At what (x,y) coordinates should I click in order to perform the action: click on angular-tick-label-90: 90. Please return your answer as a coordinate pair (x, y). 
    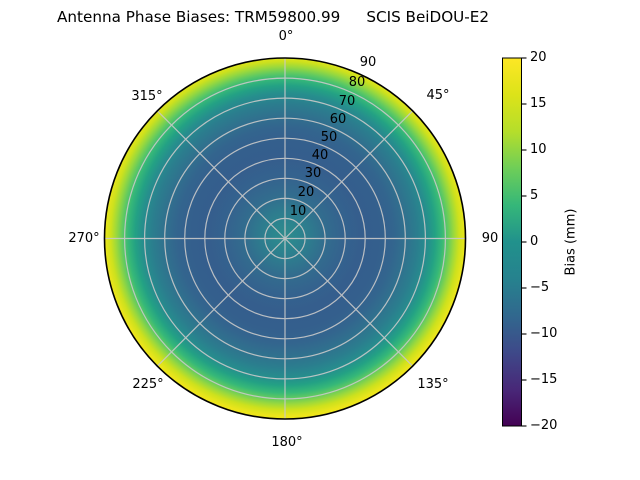
    Looking at the image, I should click on (490, 238).